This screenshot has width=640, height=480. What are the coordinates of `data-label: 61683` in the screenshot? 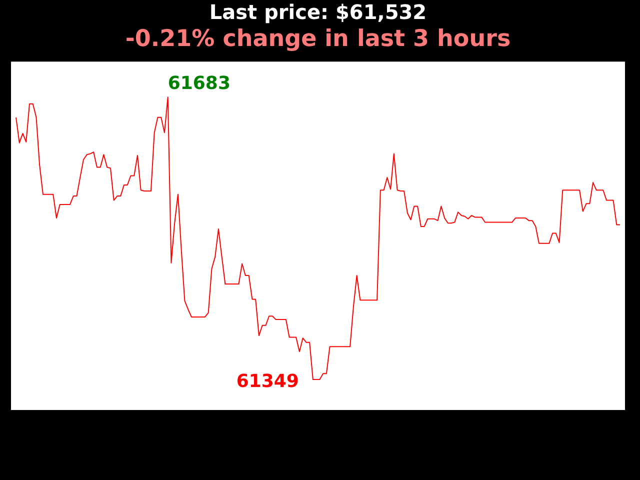 It's located at (199, 83).